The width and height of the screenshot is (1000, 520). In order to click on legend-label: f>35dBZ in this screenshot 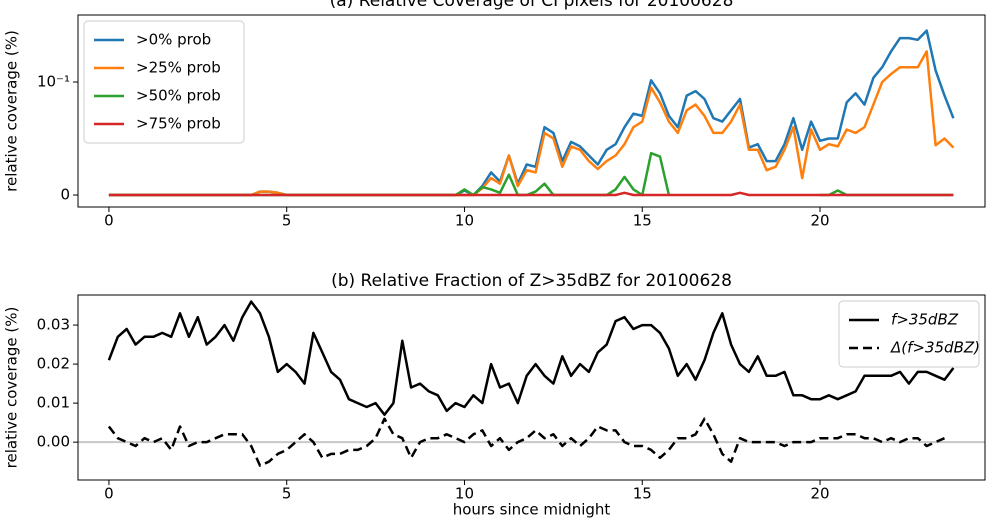, I will do `click(925, 320)`.